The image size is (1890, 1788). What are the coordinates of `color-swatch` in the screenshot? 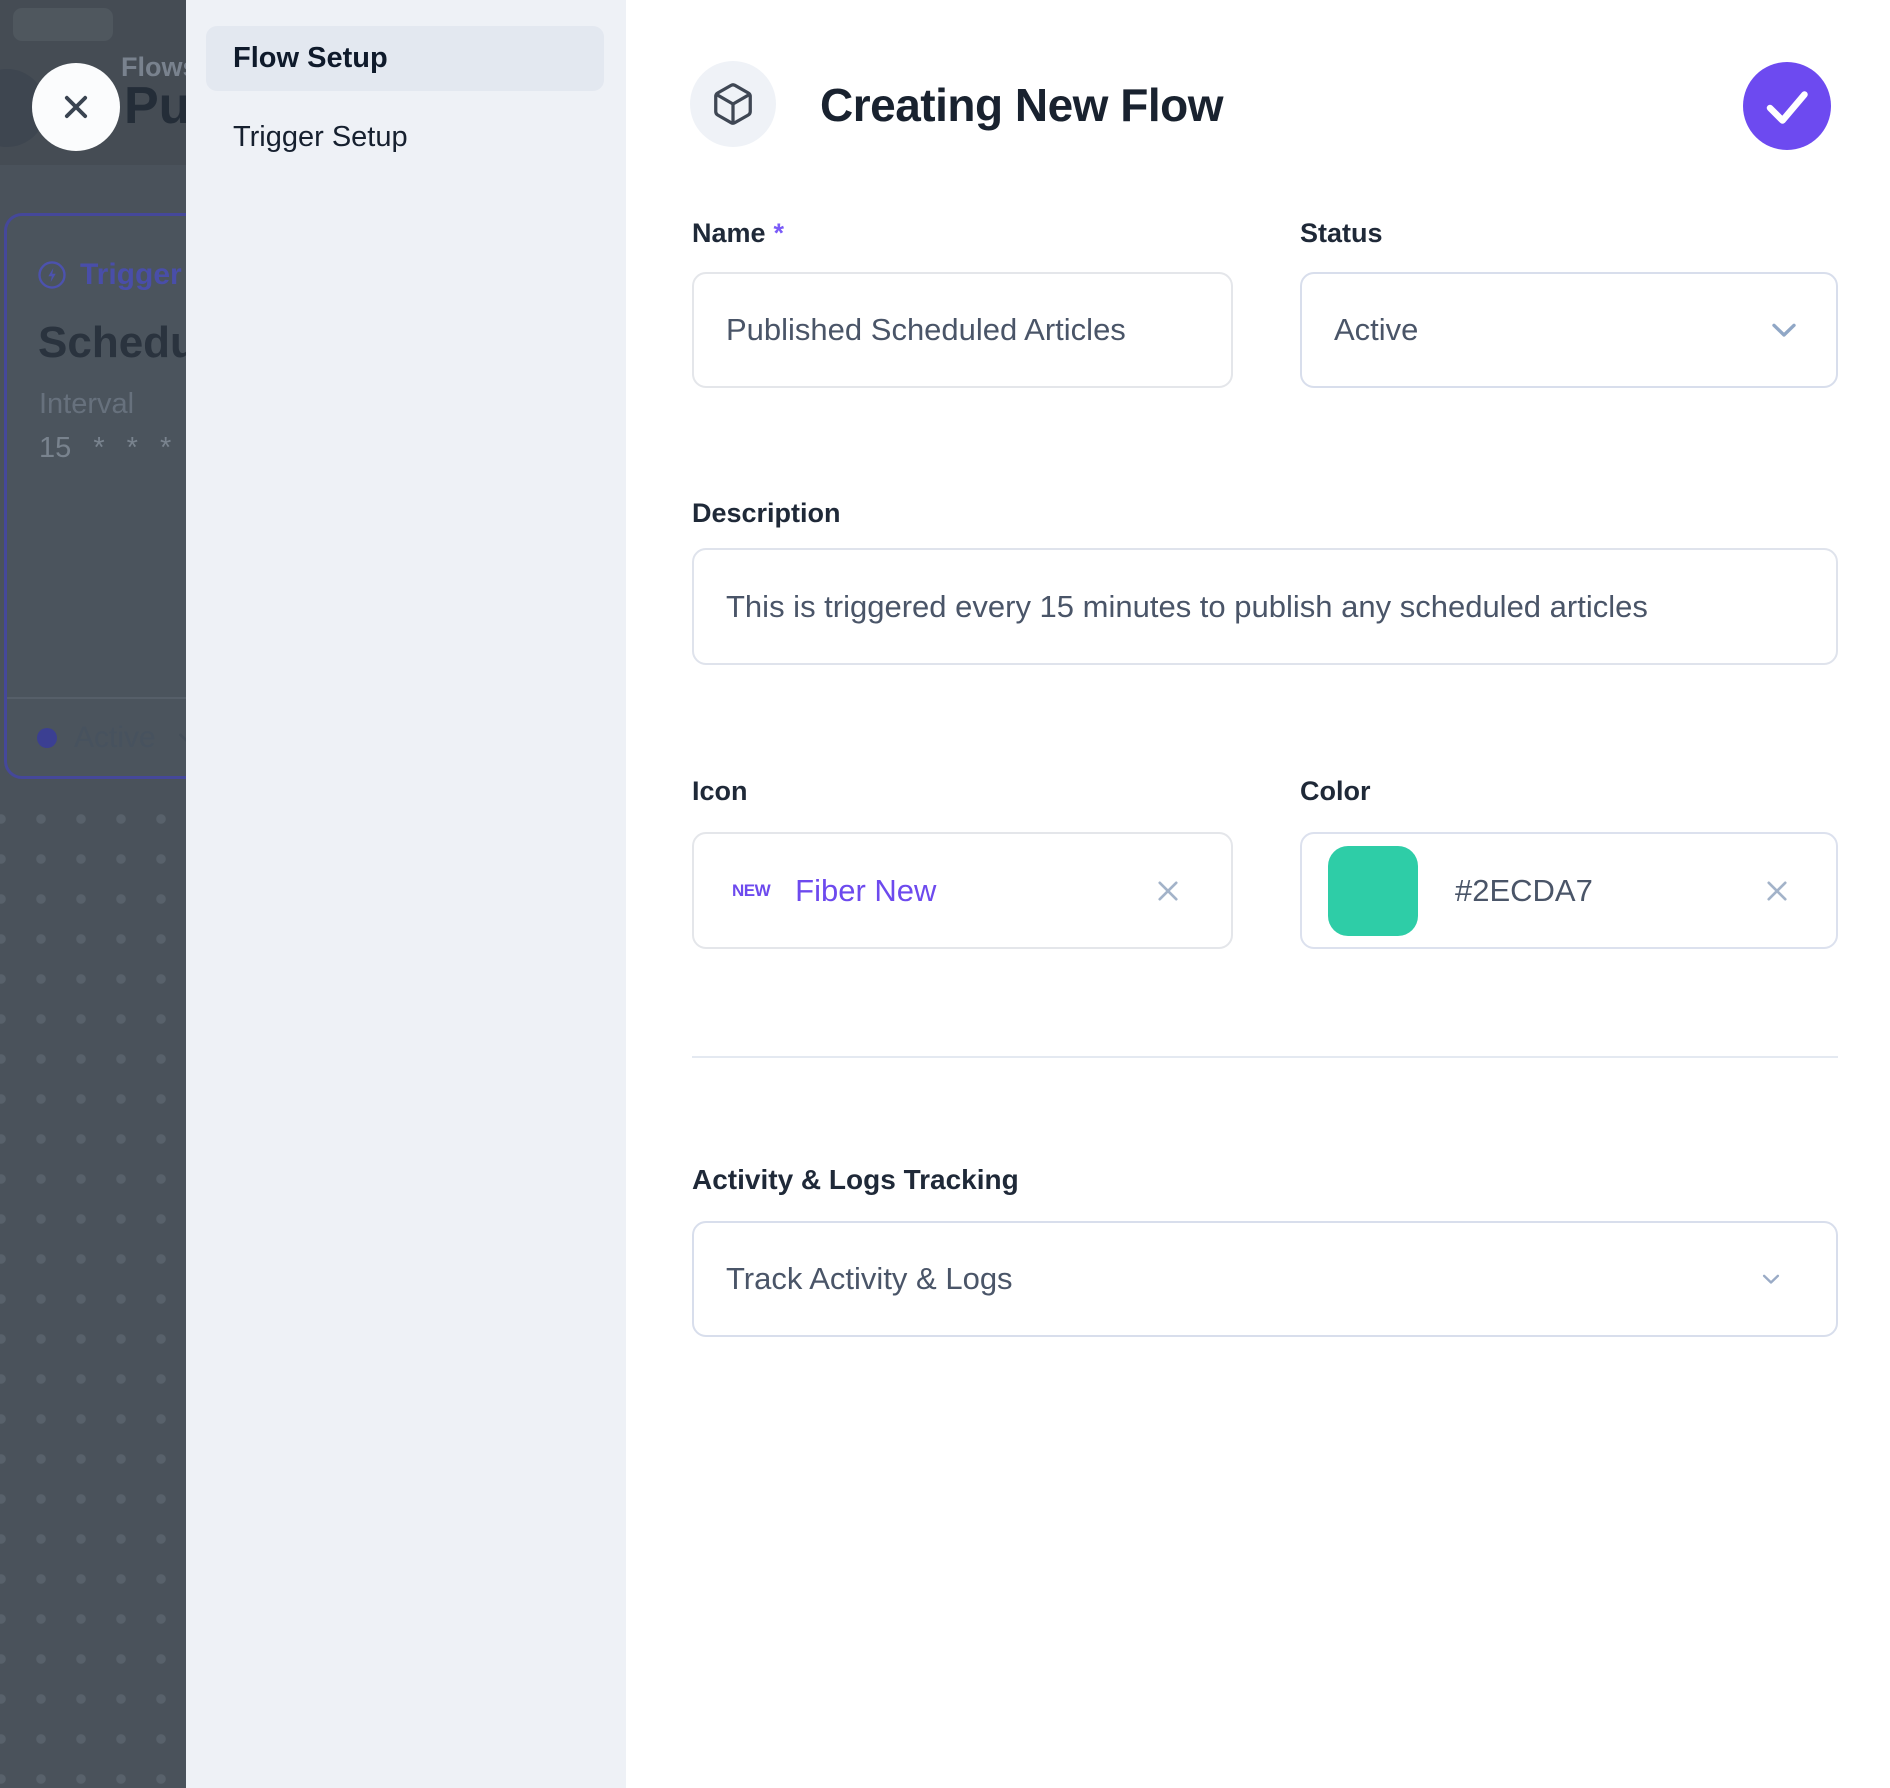 It's located at (1373, 890).